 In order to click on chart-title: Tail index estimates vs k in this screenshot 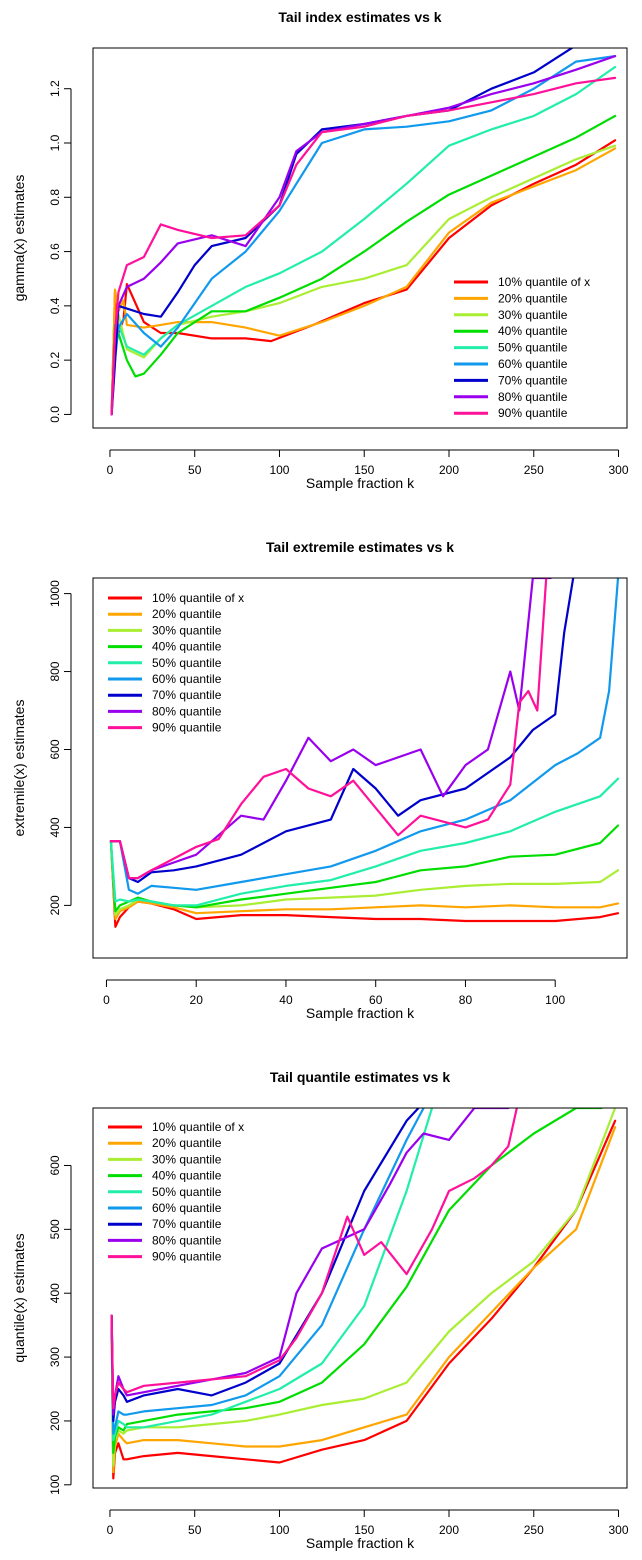, I will do `click(359, 17)`.